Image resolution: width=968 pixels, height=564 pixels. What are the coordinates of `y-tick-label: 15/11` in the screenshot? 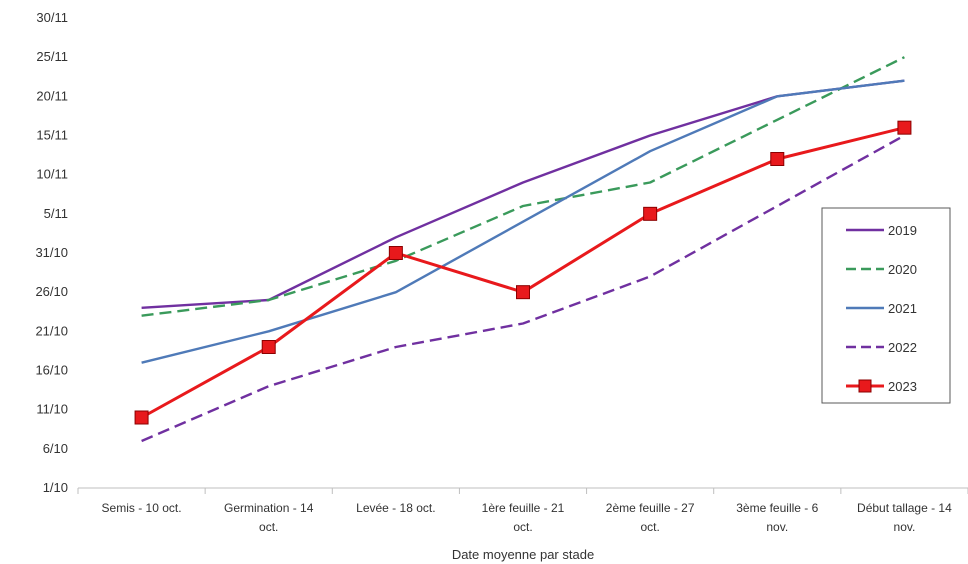 It's located at (52, 135).